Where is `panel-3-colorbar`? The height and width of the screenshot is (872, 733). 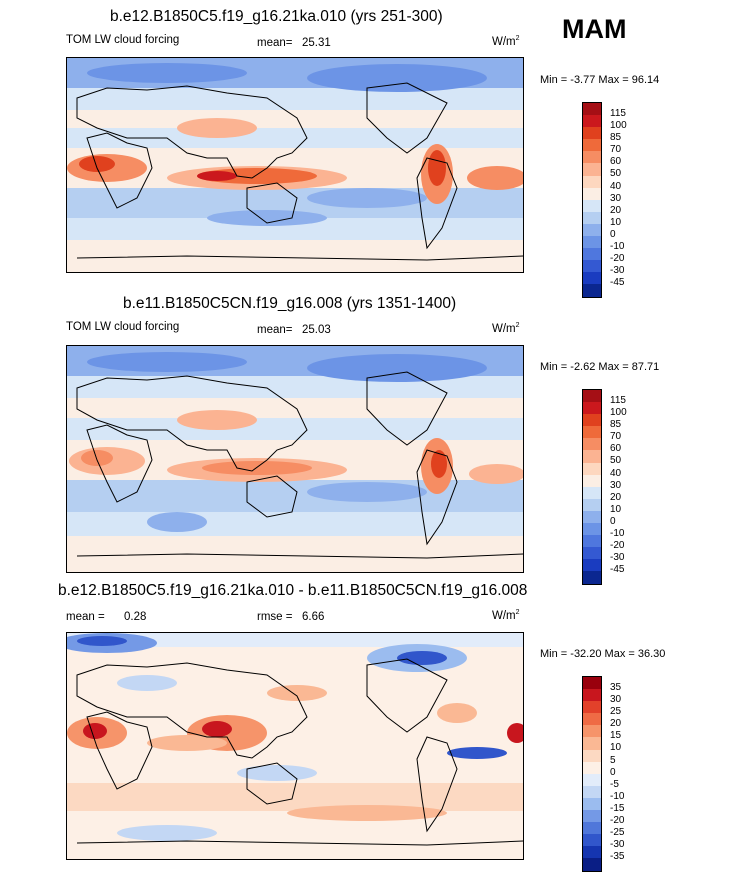 panel-3-colorbar is located at coordinates (592, 774).